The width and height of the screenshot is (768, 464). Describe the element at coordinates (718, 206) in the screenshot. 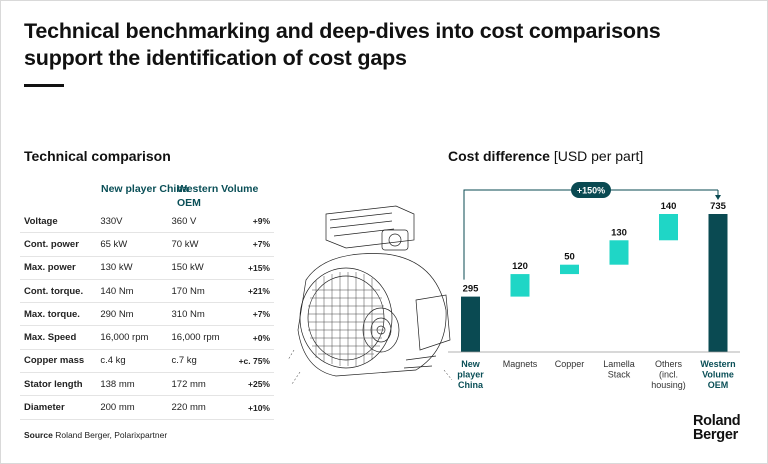

I see `data-label-5: 735` at that location.